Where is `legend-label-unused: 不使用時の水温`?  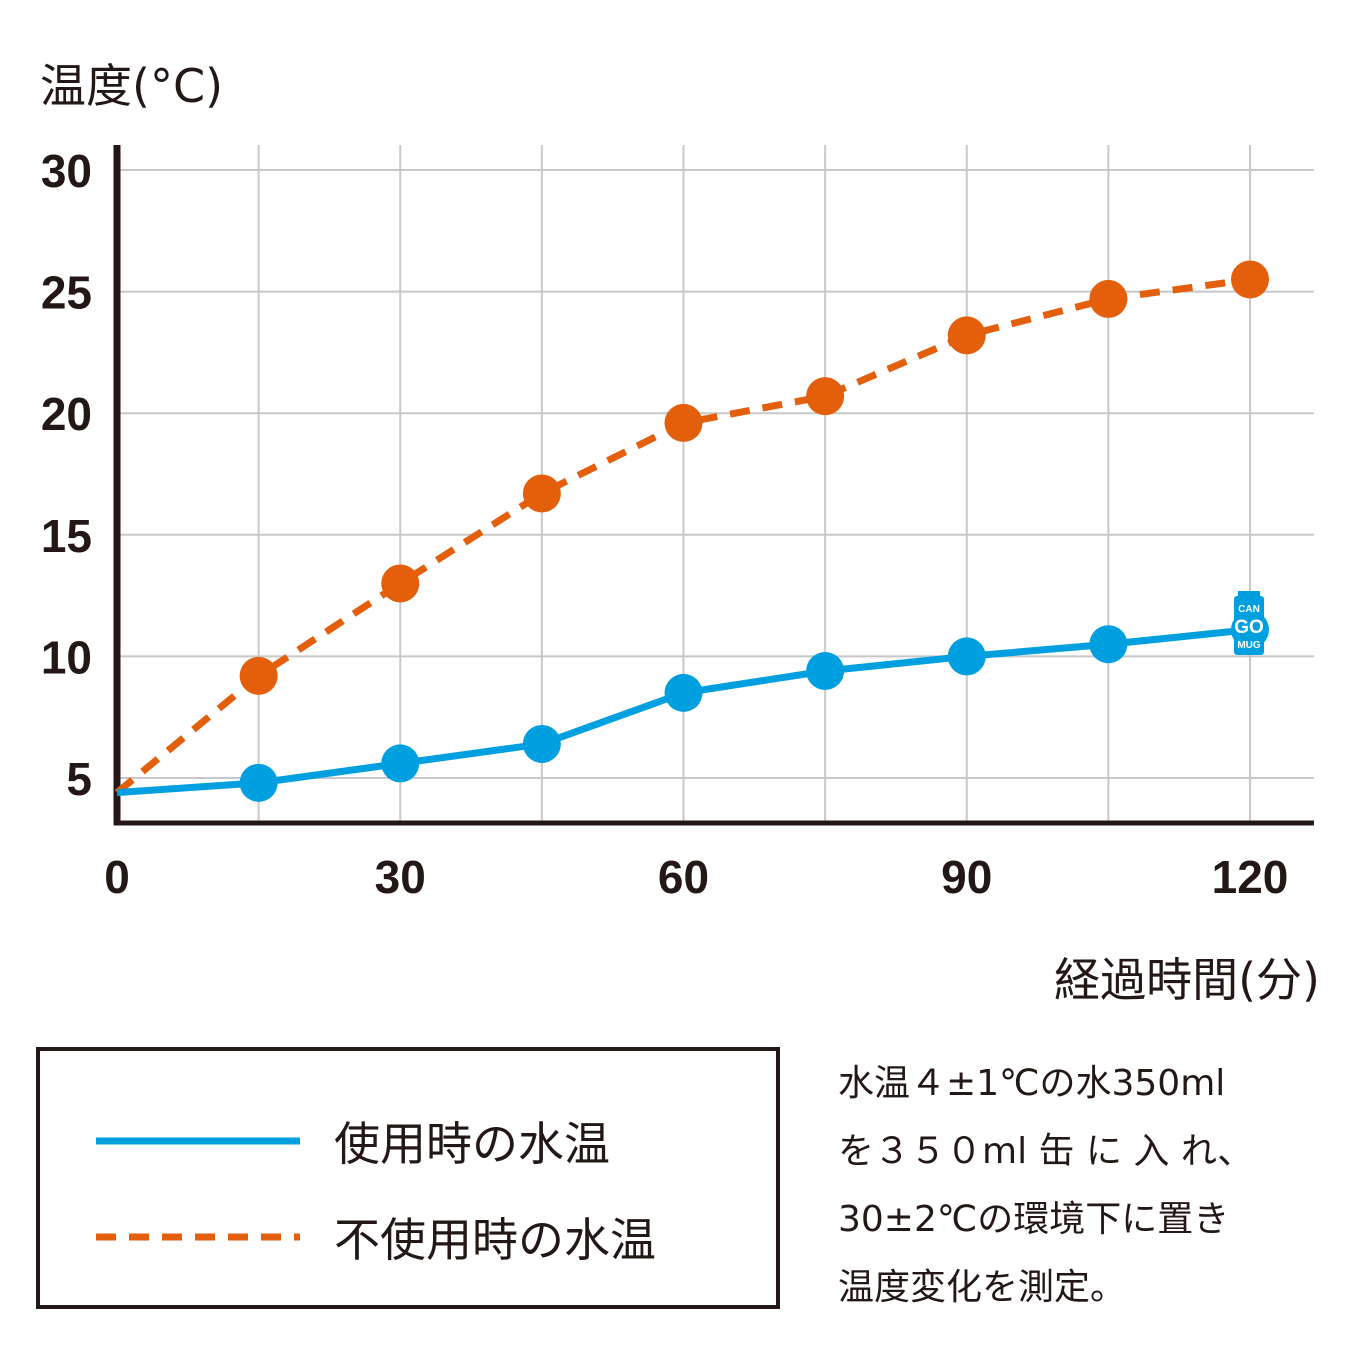 legend-label-unused: 不使用時の水温 is located at coordinates (495, 1240).